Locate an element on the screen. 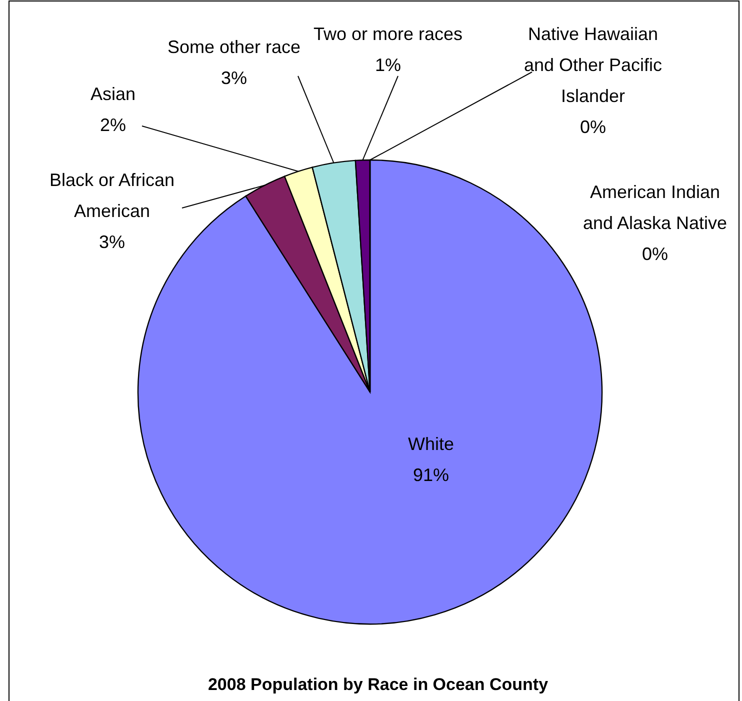  slice-label: Asian is located at coordinates (113, 94).